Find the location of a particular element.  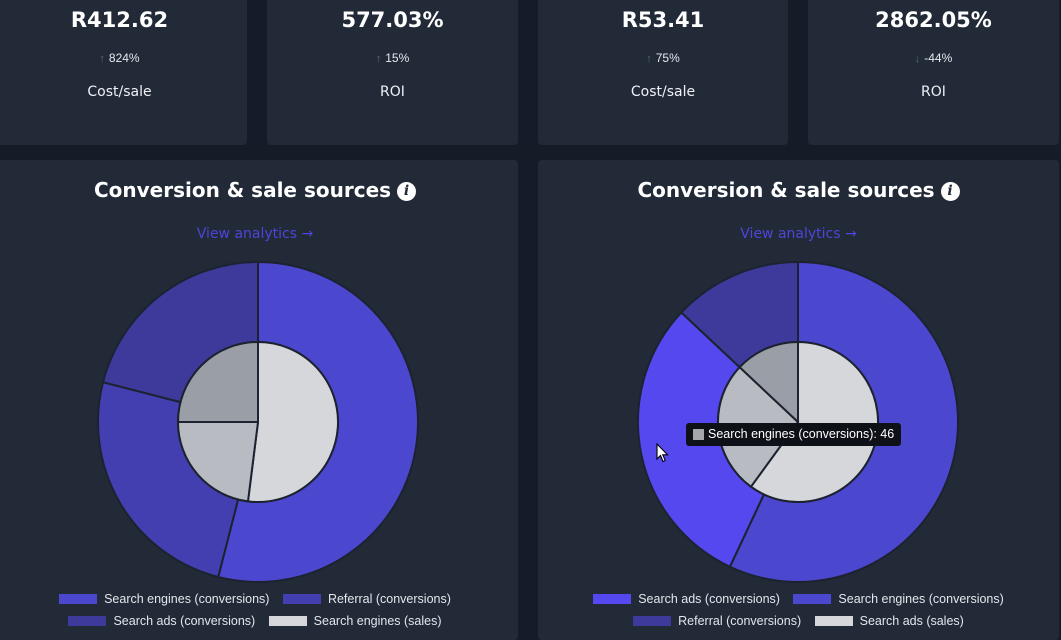

tooltip-swatch is located at coordinates (698, 434).